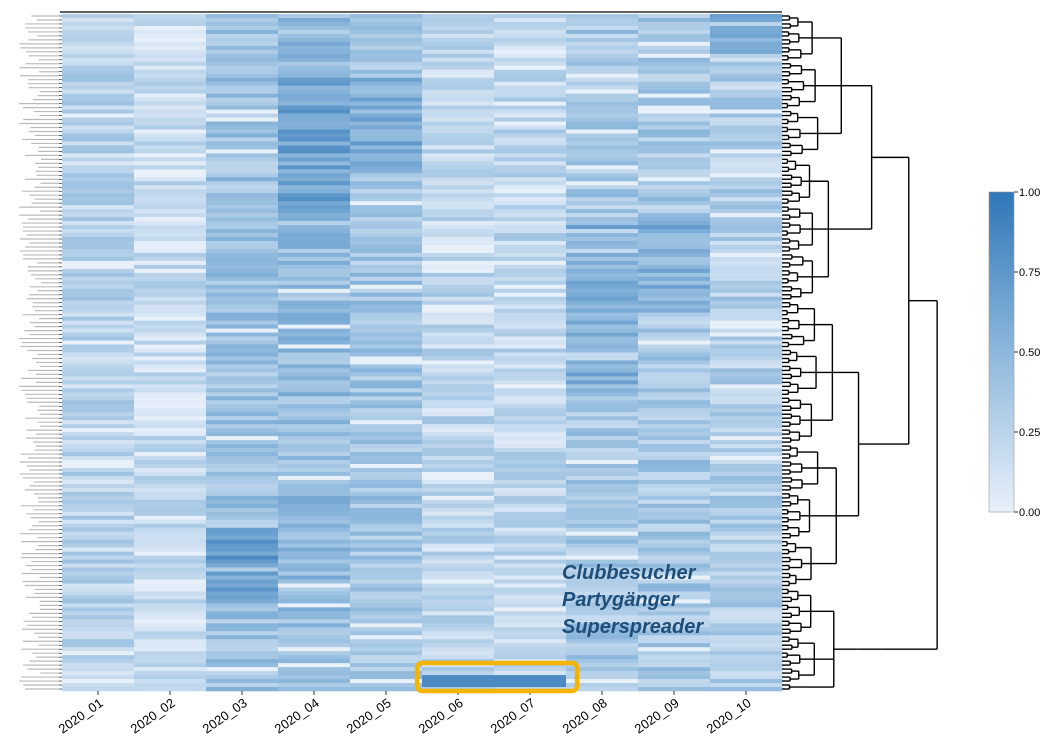 The width and height of the screenshot is (1044, 756). What do you see at coordinates (153, 715) in the screenshot?
I see `column-label: 2020_02` at bounding box center [153, 715].